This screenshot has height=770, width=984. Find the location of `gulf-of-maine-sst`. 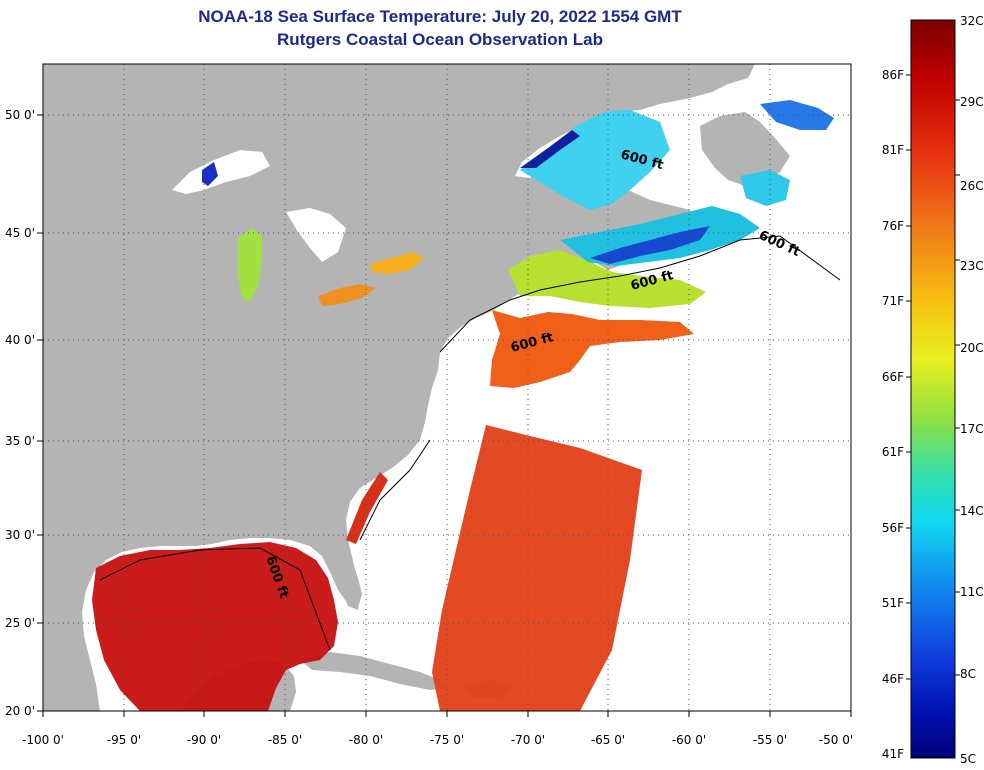

gulf-of-maine-sst is located at coordinates (607, 279).